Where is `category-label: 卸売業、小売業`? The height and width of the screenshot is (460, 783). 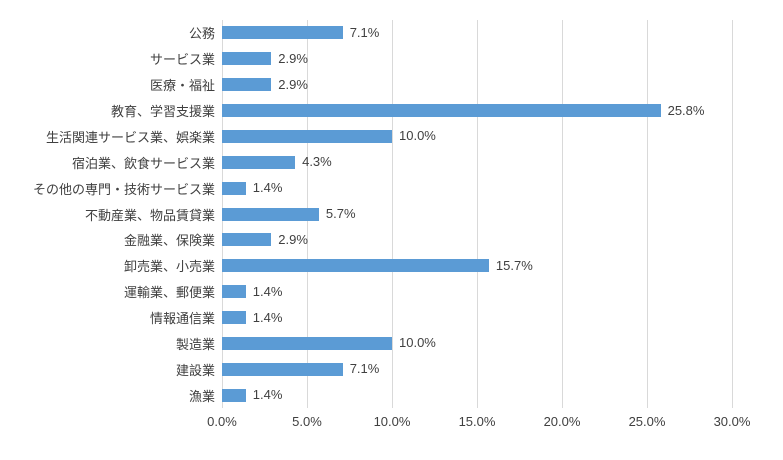
category-label: 卸売業、小売業 is located at coordinates (169, 267).